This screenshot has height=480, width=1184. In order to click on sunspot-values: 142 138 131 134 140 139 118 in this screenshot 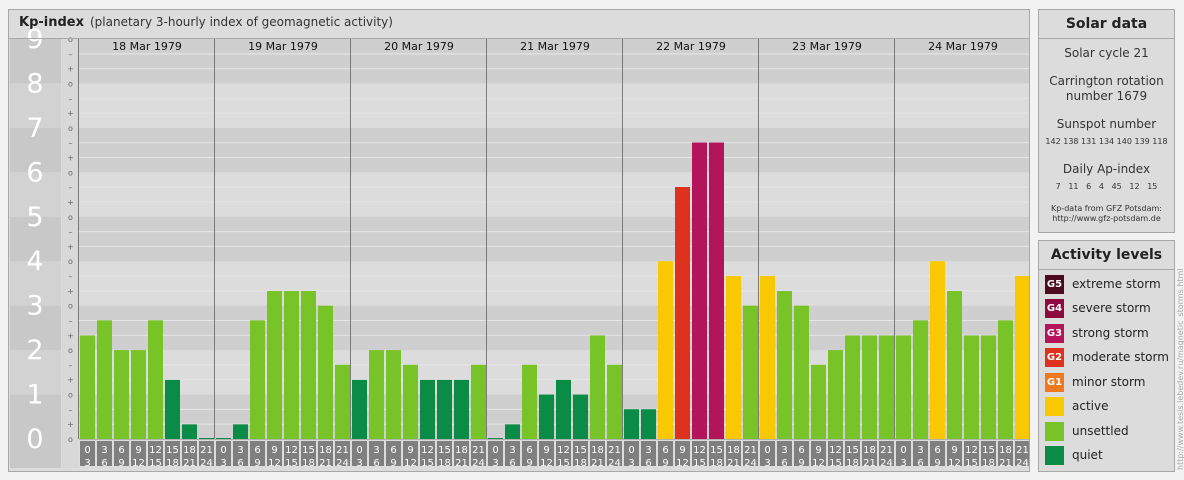, I will do `click(1106, 141)`.